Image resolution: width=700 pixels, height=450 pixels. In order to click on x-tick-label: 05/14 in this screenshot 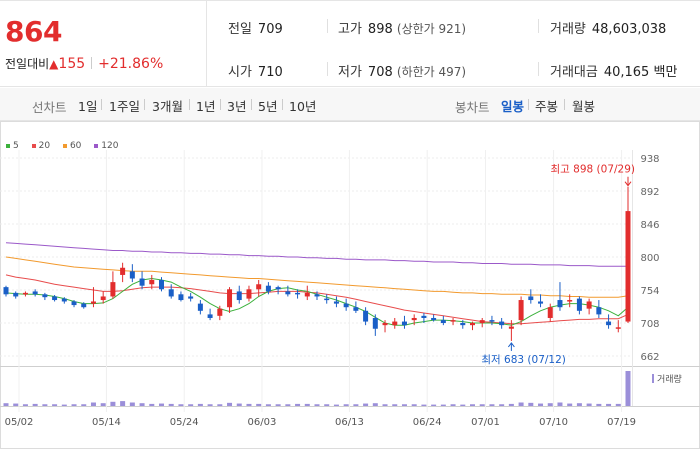, I will do `click(106, 422)`.